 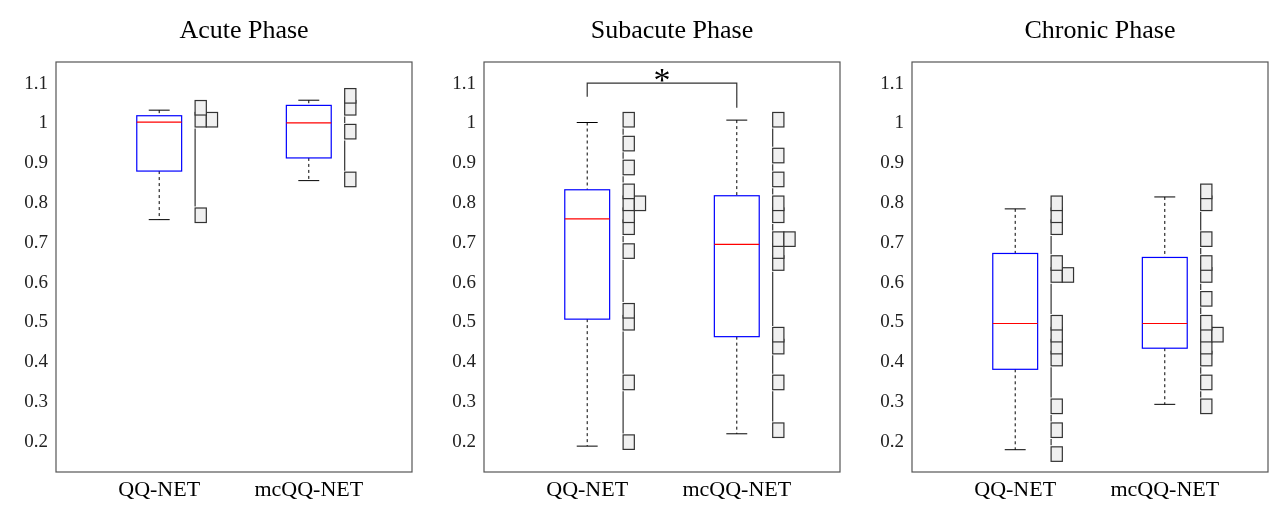 What do you see at coordinates (1100, 30) in the screenshot?
I see `chart-title: Chronic Phase` at bounding box center [1100, 30].